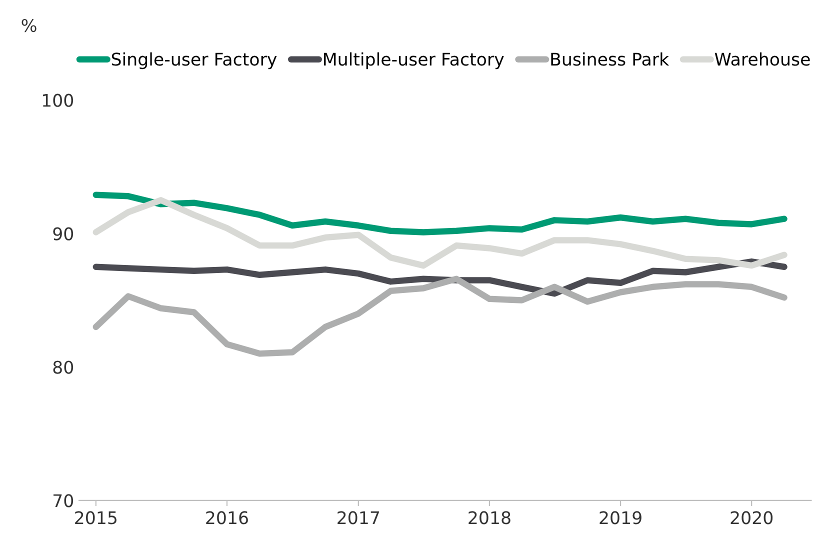 The height and width of the screenshot is (541, 832). I want to click on x-tick-label: 2016, so click(227, 517).